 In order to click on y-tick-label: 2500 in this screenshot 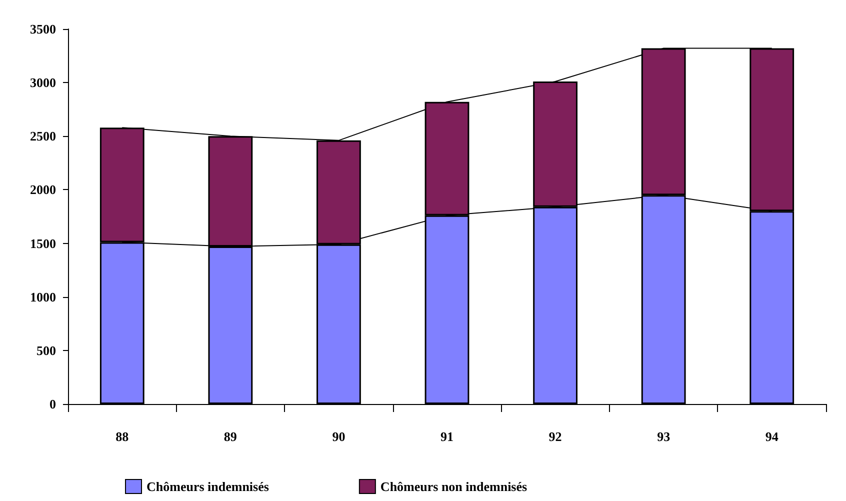, I will do `click(43, 136)`.